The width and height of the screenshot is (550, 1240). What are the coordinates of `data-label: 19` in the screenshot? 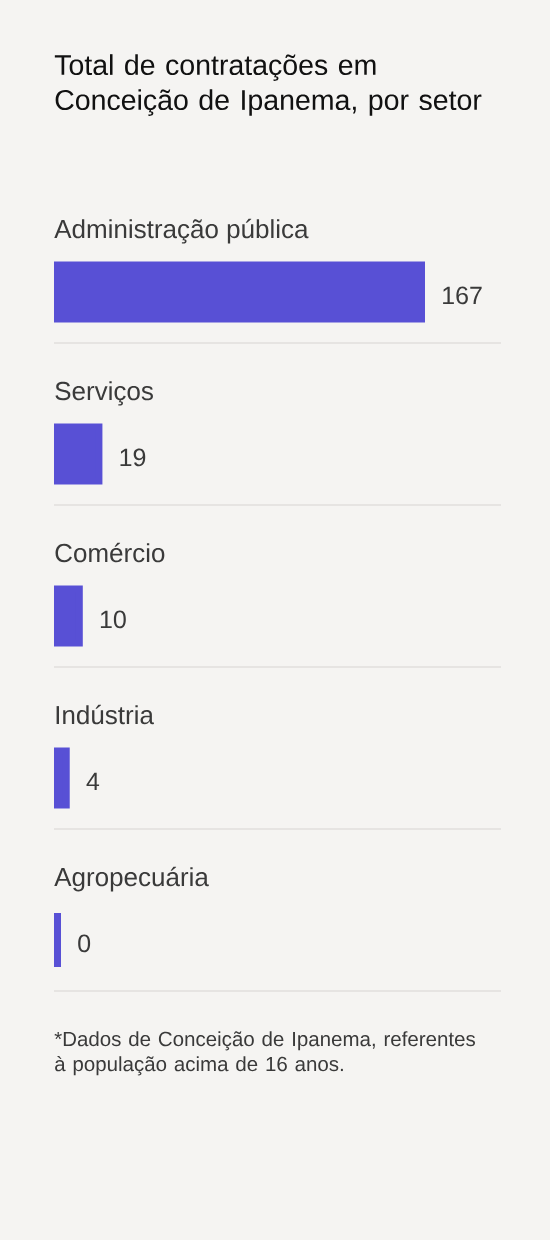 It's located at (133, 457).